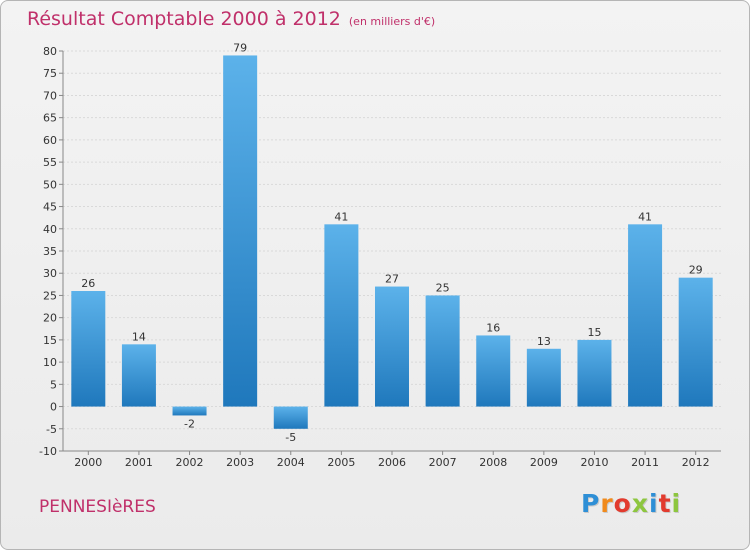 This screenshot has height=551, width=750. What do you see at coordinates (50, 251) in the screenshot?
I see `y-tick-label: 35` at bounding box center [50, 251].